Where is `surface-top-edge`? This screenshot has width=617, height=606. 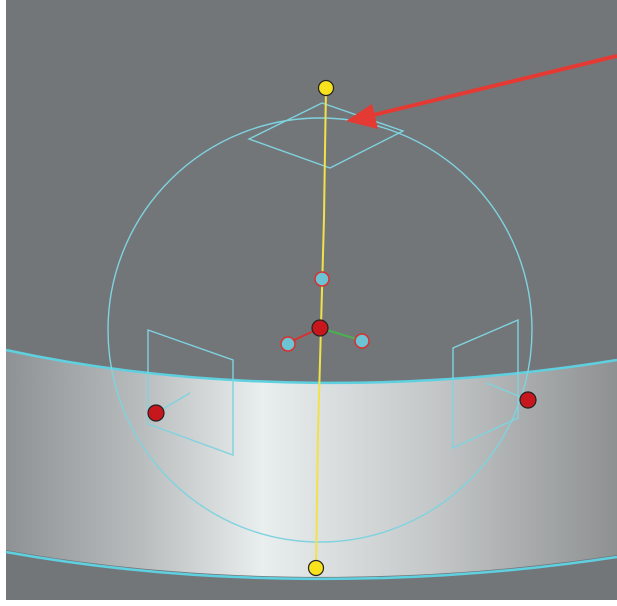 surface-top-edge is located at coordinates (311, 366).